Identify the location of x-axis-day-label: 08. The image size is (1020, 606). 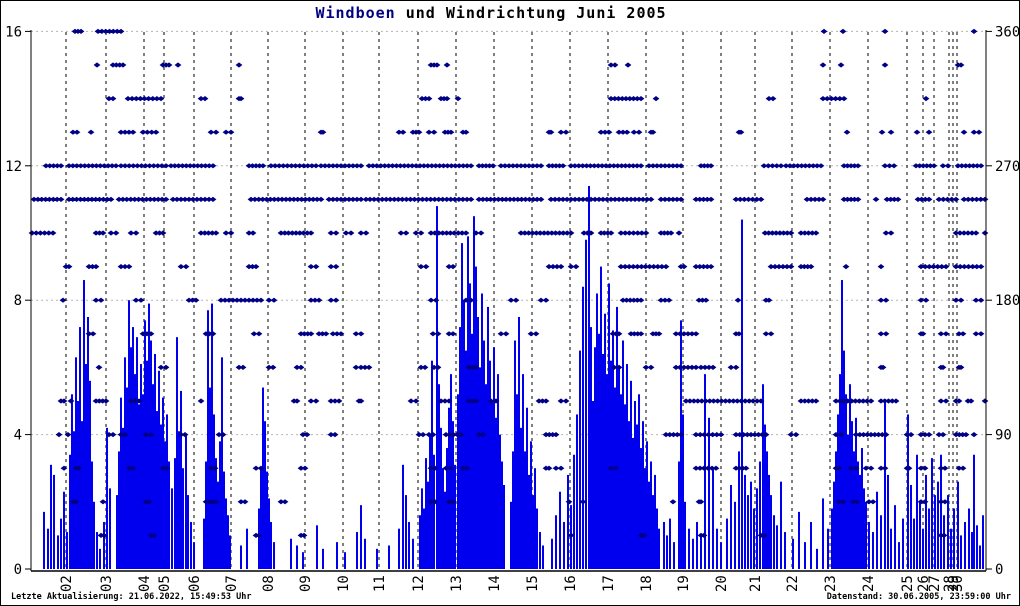
(269, 583).